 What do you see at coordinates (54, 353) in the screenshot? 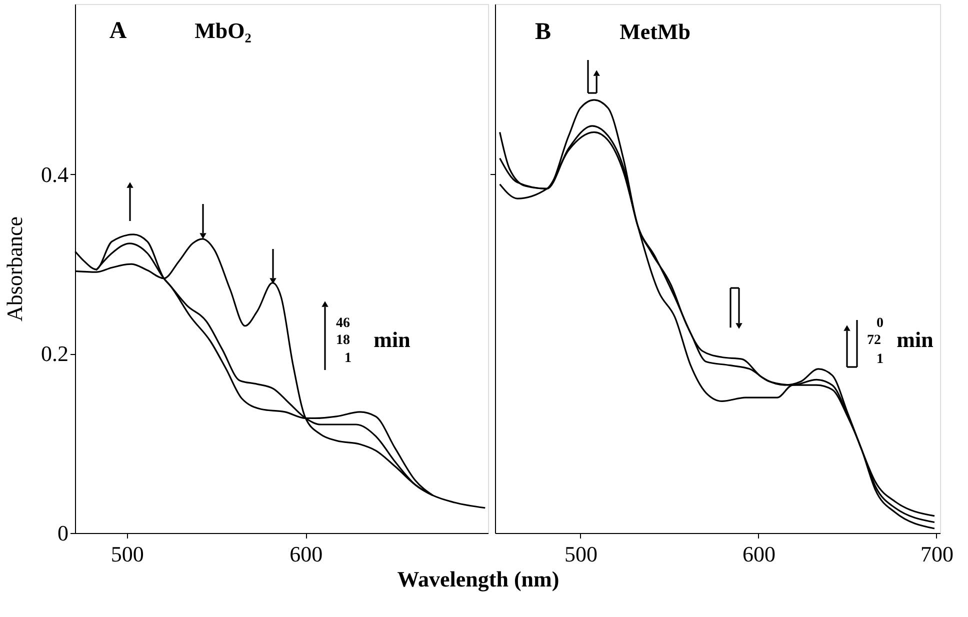
I see `y-tick-label: 0.2` at bounding box center [54, 353].